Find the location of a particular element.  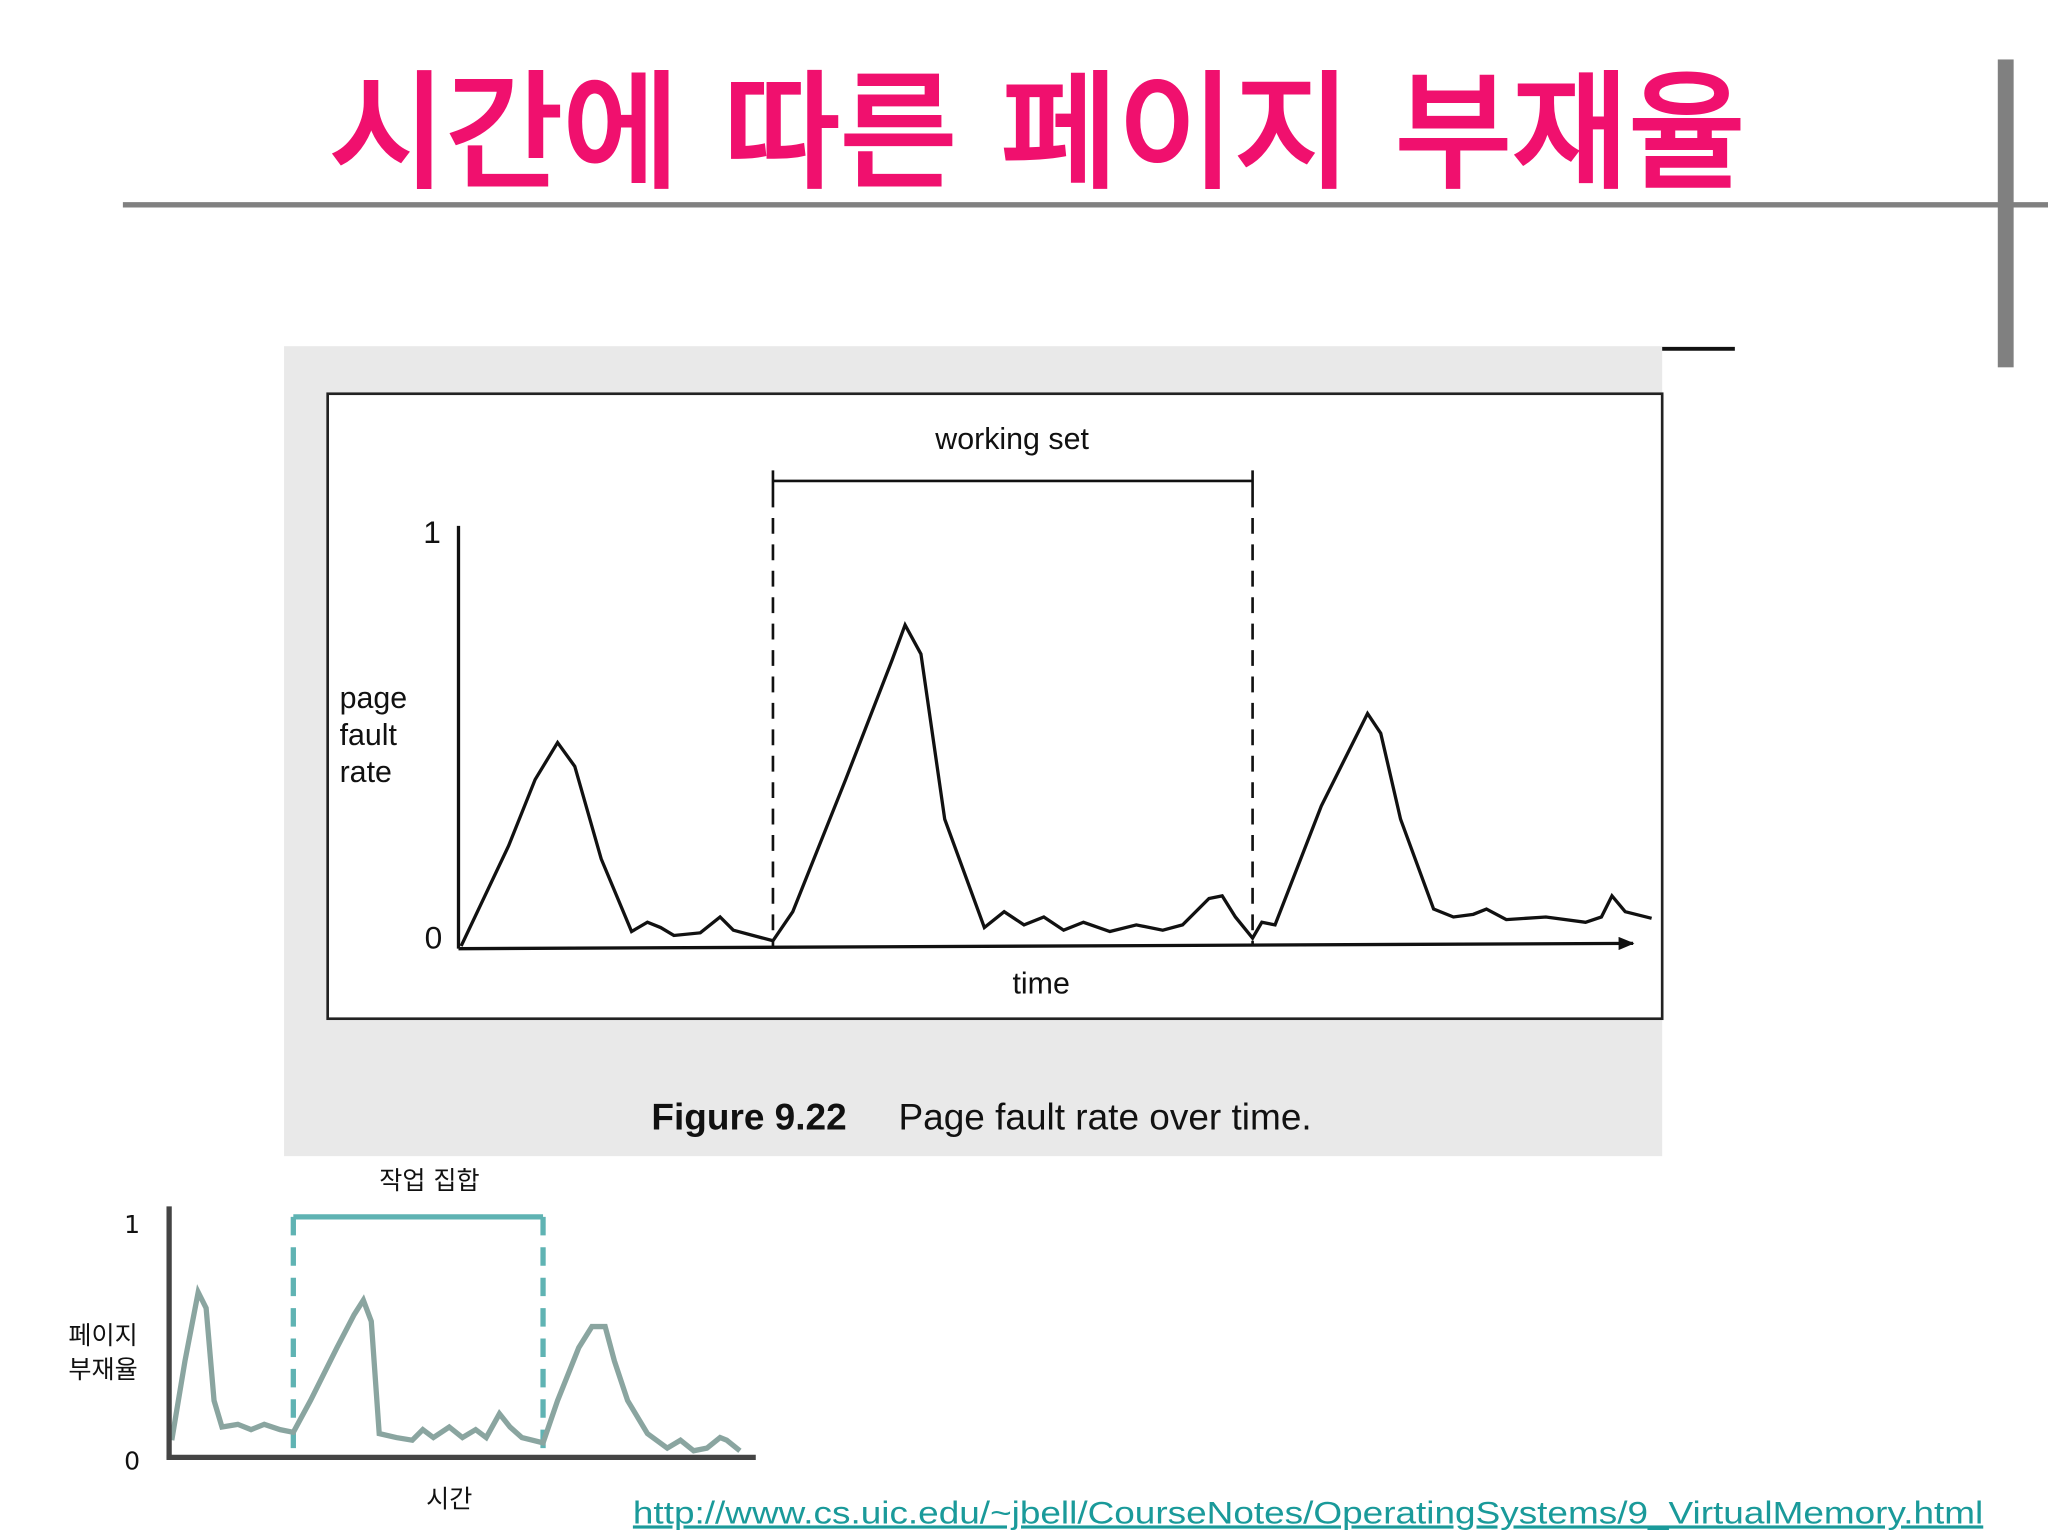

bracket-label: working set is located at coordinates (1011, 439).